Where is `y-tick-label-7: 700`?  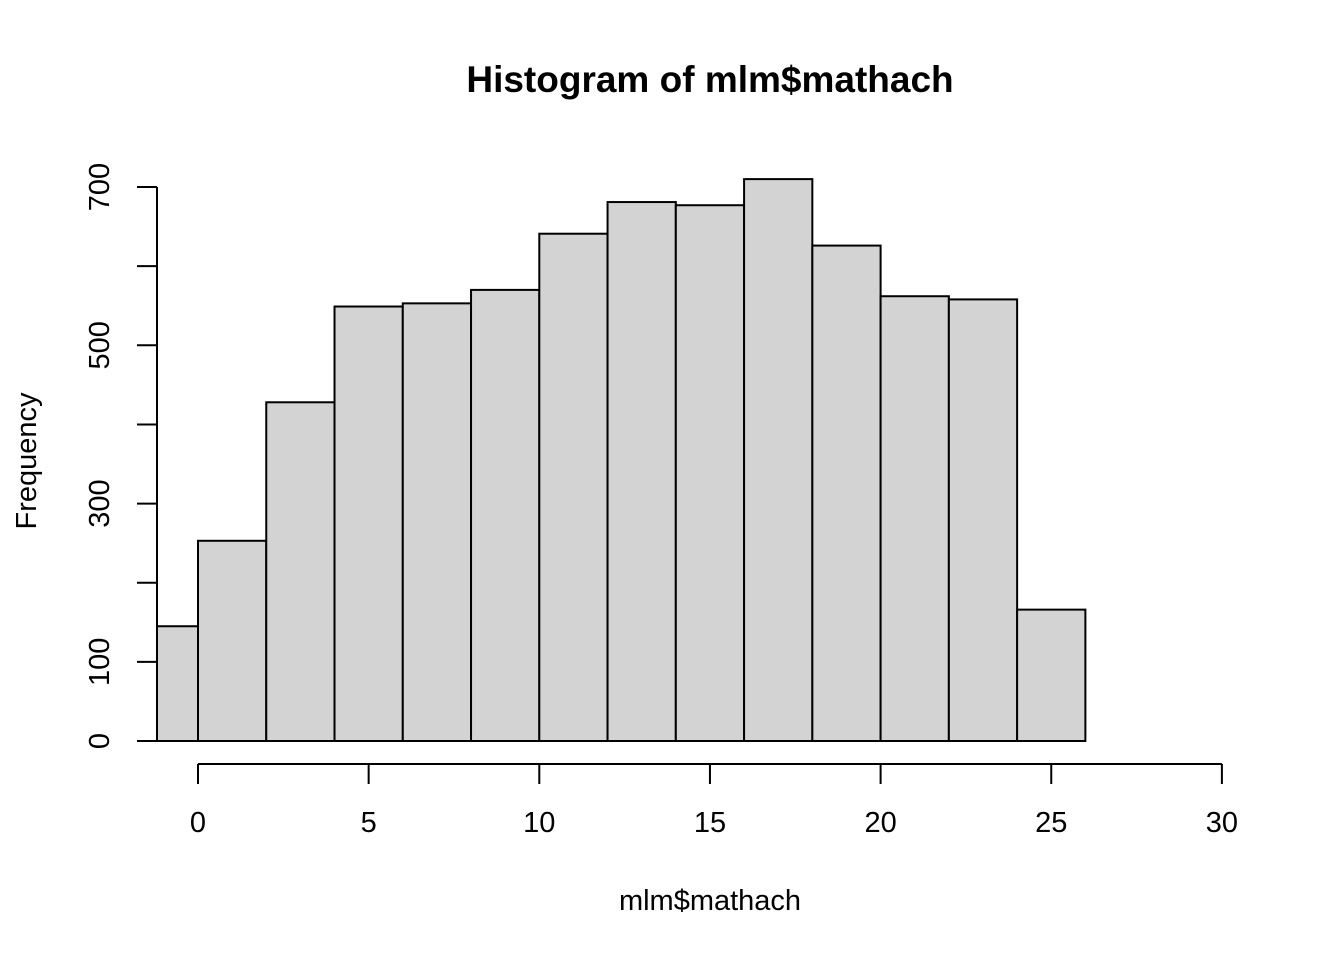
y-tick-label-7: 700 is located at coordinates (100, 187).